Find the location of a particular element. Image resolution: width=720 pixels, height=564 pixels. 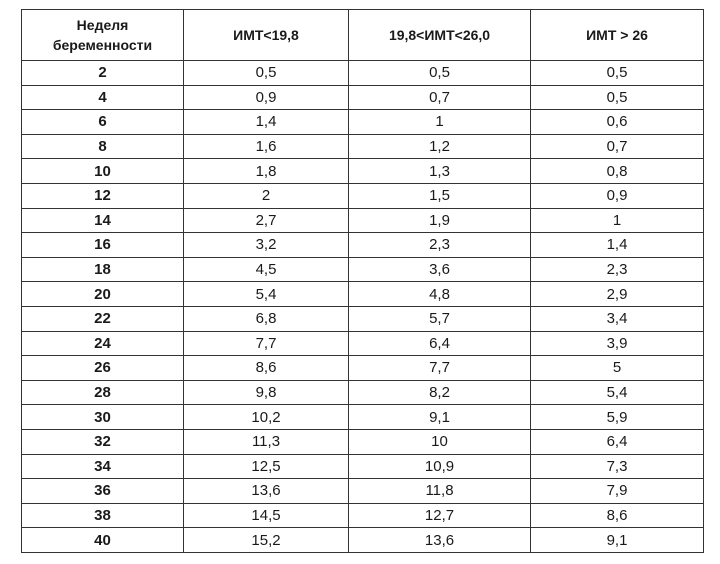

bmi-normal-cell: 7,7 is located at coordinates (439, 368).